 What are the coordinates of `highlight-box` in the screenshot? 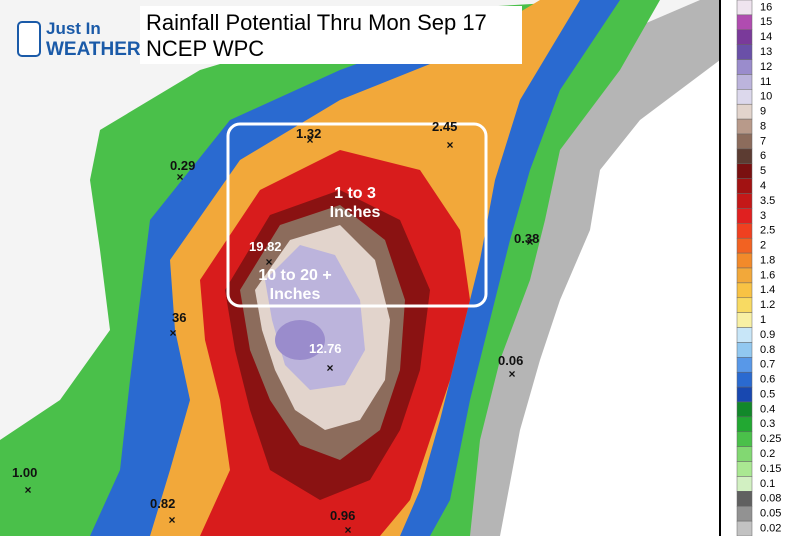 It's located at (357, 215).